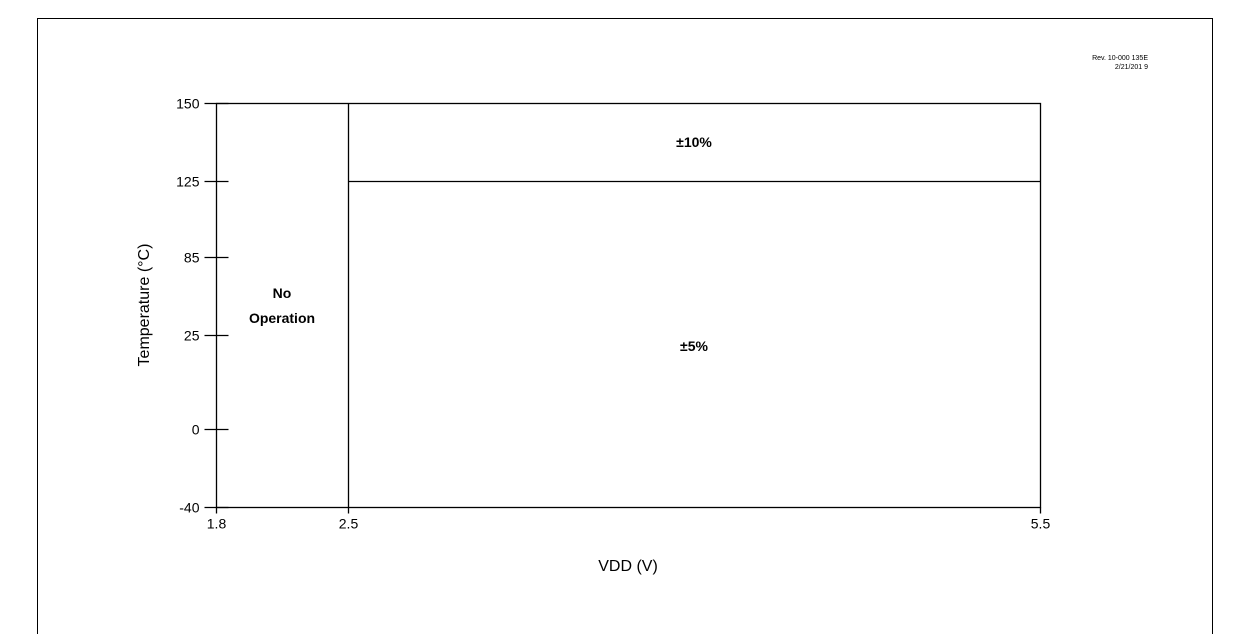 This screenshot has width=1251, height=634. What do you see at coordinates (628, 566) in the screenshot?
I see `x-axis-title: VDD (V)` at bounding box center [628, 566].